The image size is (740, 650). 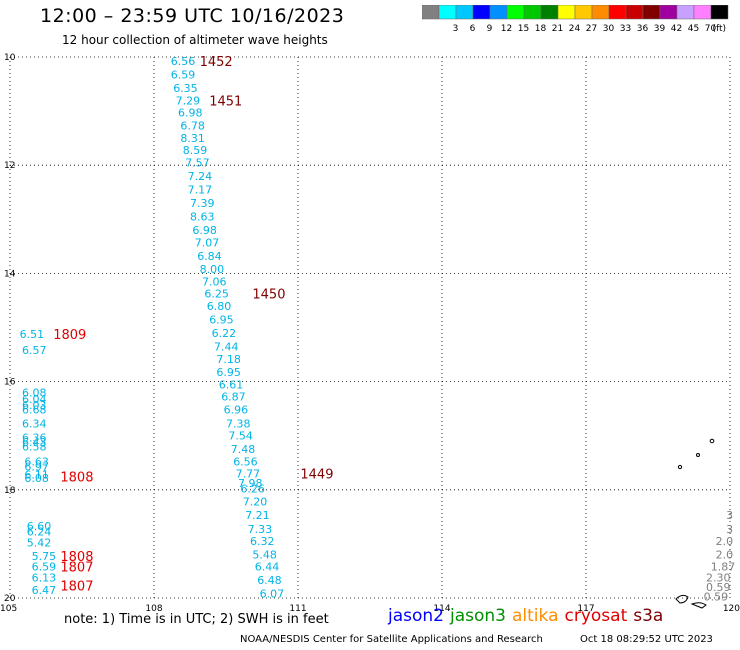 I want to click on lon-tick-label: 105, so click(x=8, y=609).